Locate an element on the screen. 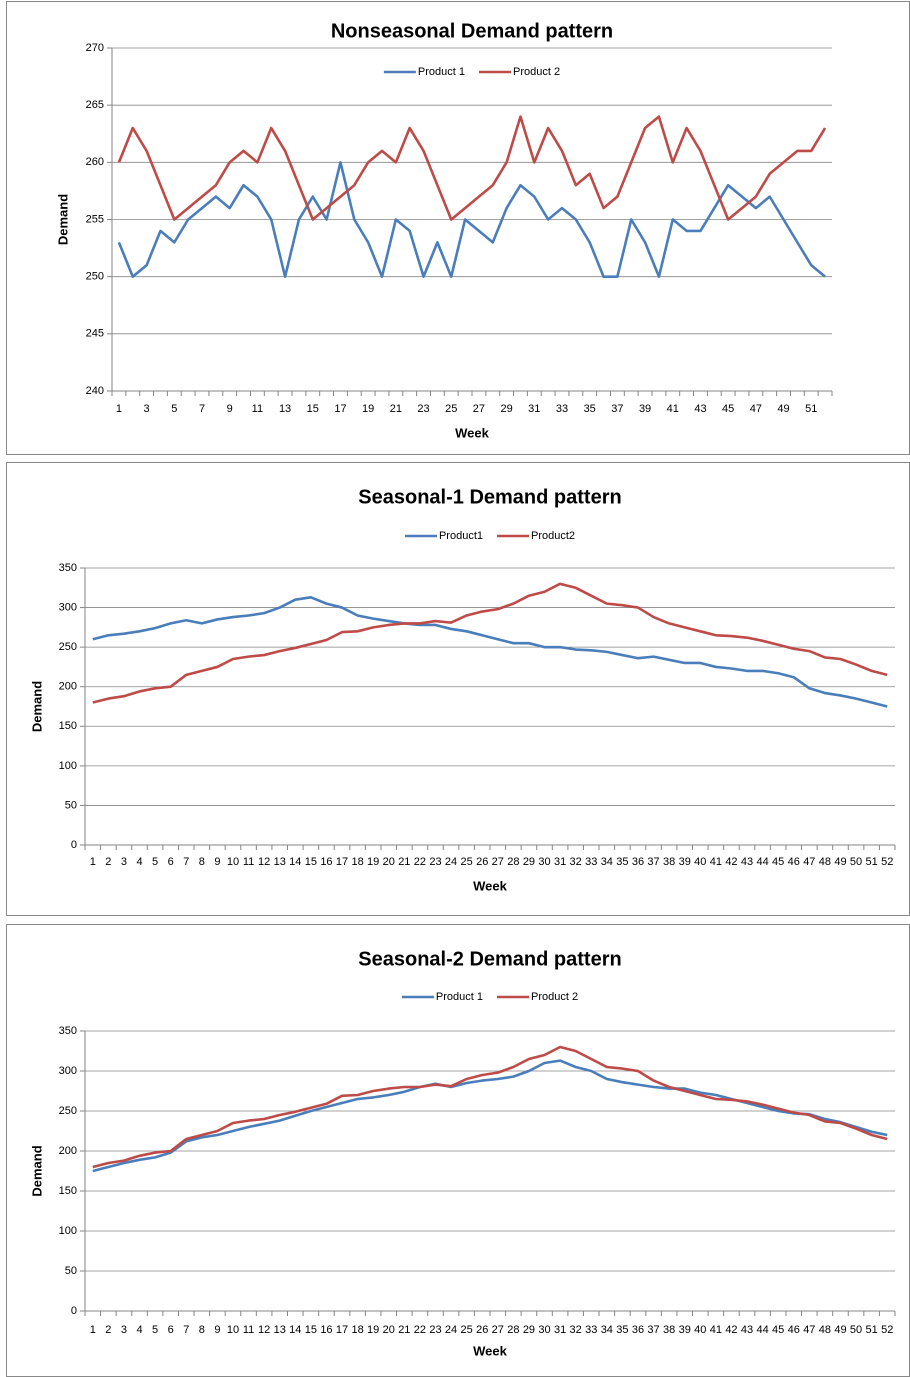 This screenshot has height=1377, width=910. x-tick-label: 49 is located at coordinates (783, 409).